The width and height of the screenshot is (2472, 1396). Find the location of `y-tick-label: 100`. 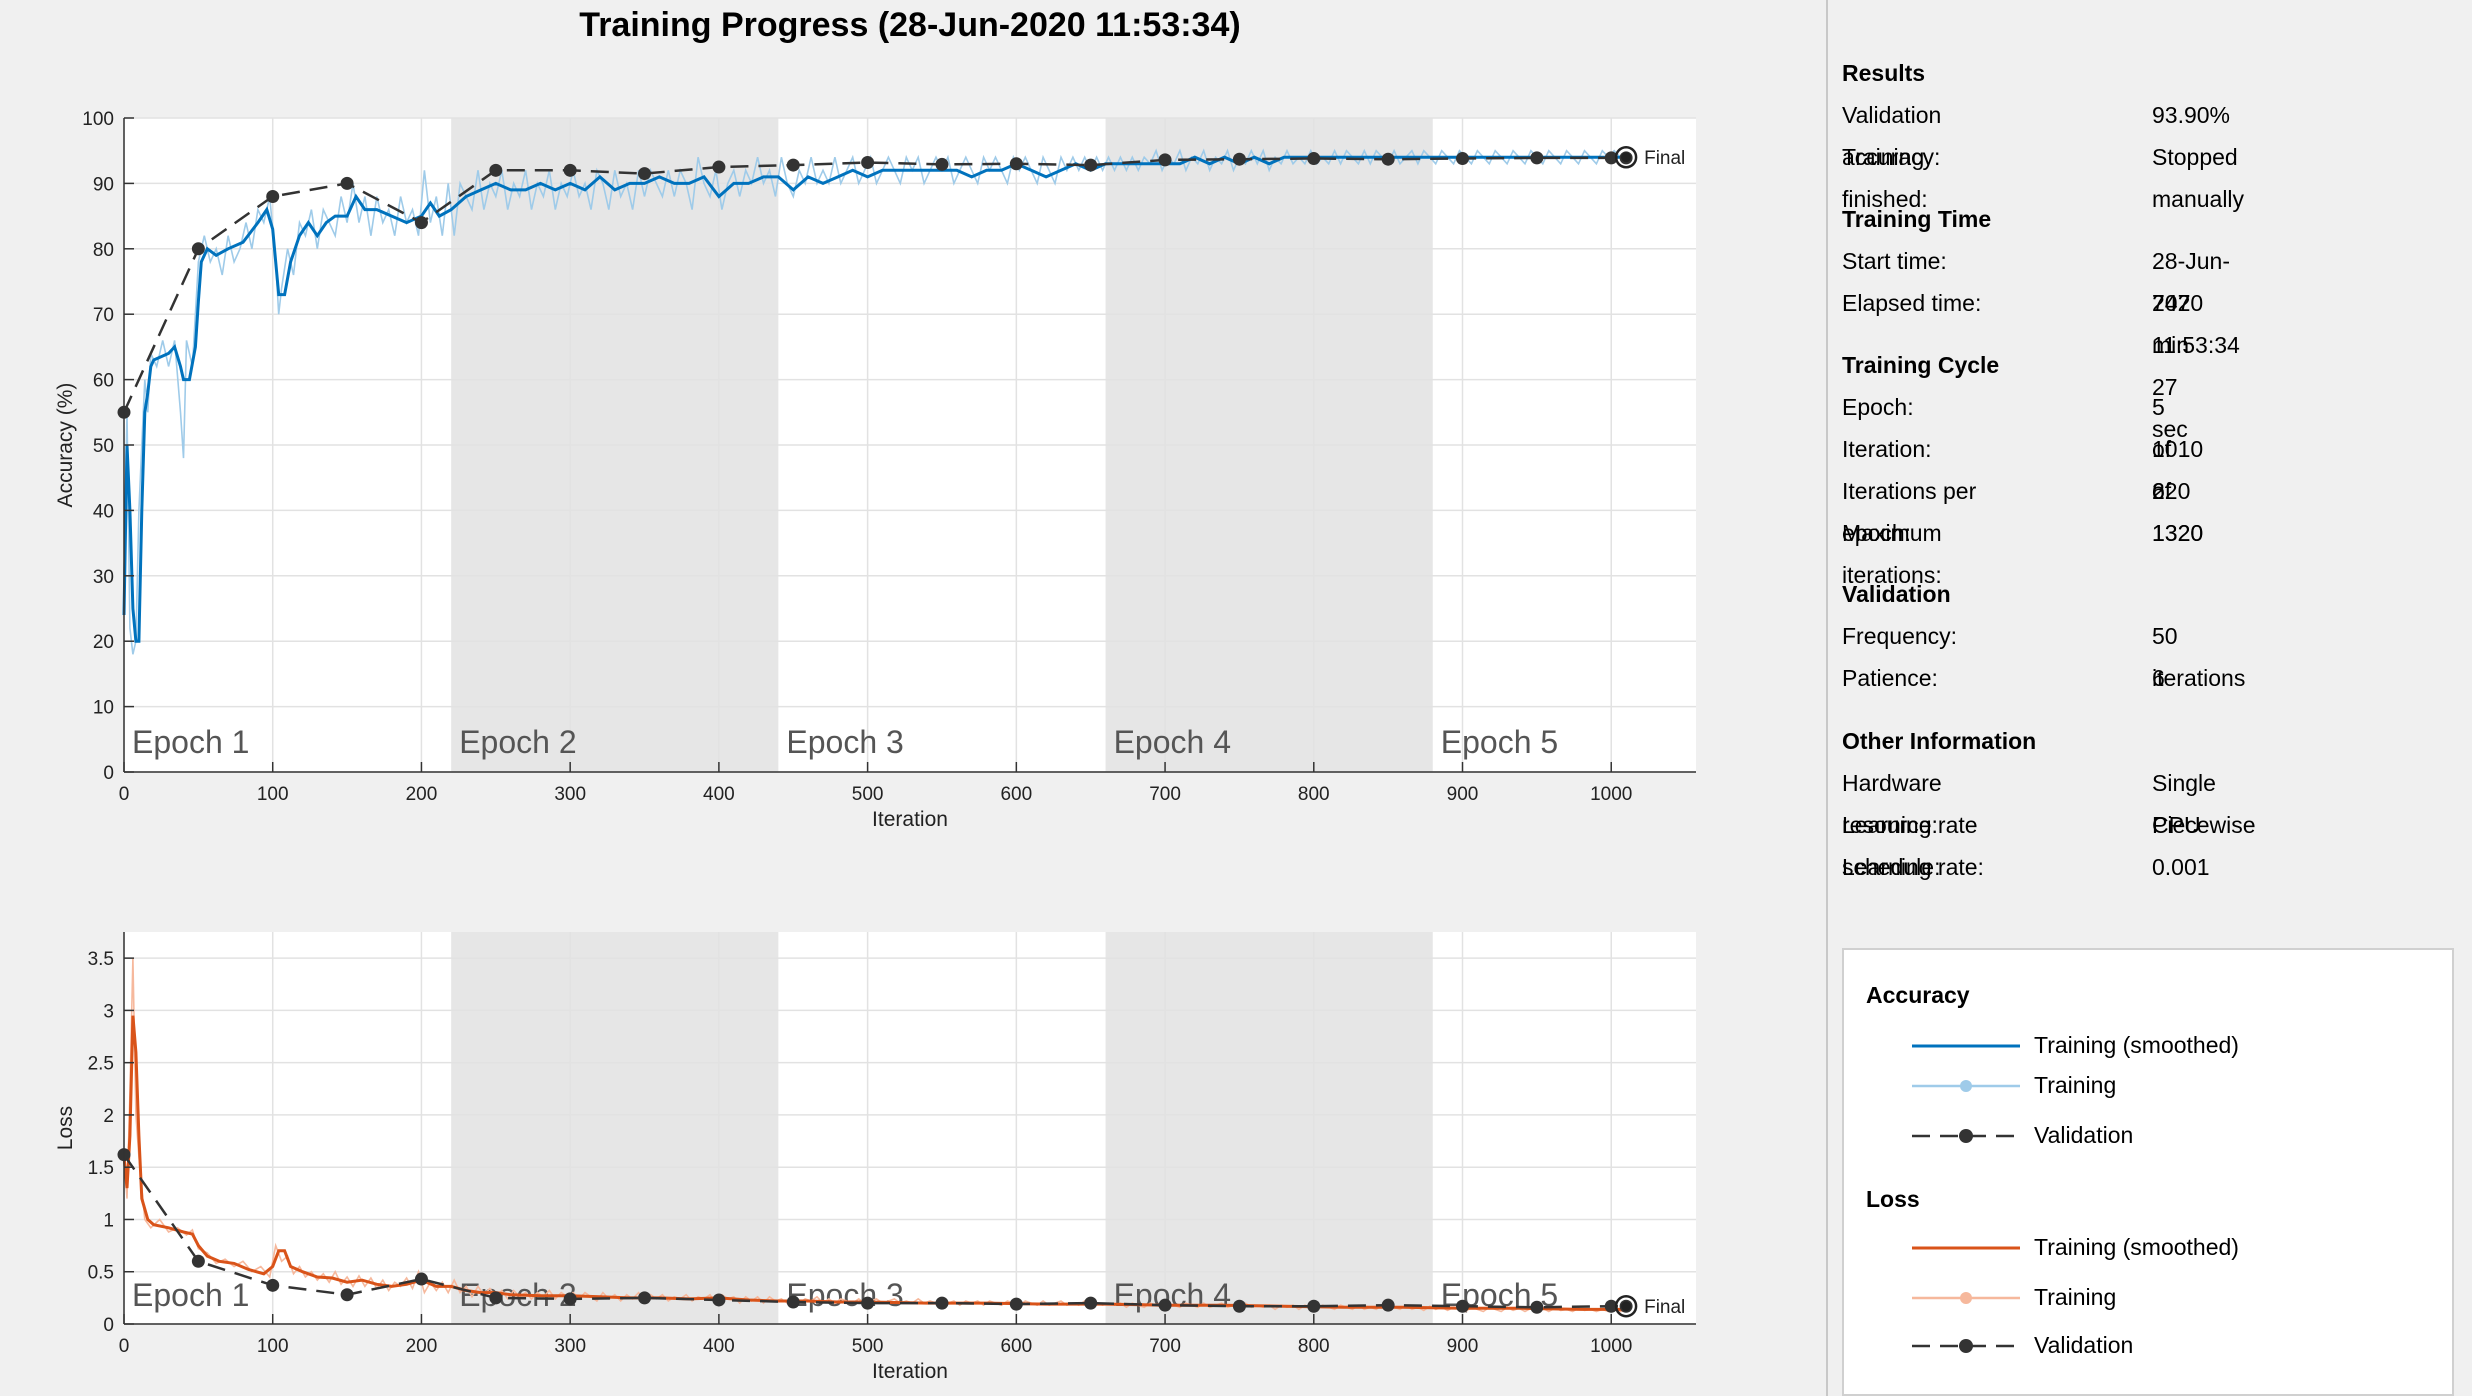

y-tick-label: 100 is located at coordinates (98, 119).